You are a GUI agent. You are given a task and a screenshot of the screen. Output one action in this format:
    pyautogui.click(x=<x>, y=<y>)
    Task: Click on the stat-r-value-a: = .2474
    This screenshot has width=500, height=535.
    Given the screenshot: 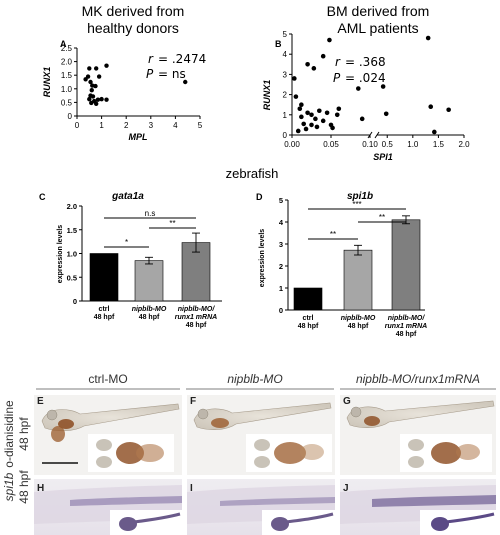 What is the action you would take?
    pyautogui.click(x=182, y=59)
    